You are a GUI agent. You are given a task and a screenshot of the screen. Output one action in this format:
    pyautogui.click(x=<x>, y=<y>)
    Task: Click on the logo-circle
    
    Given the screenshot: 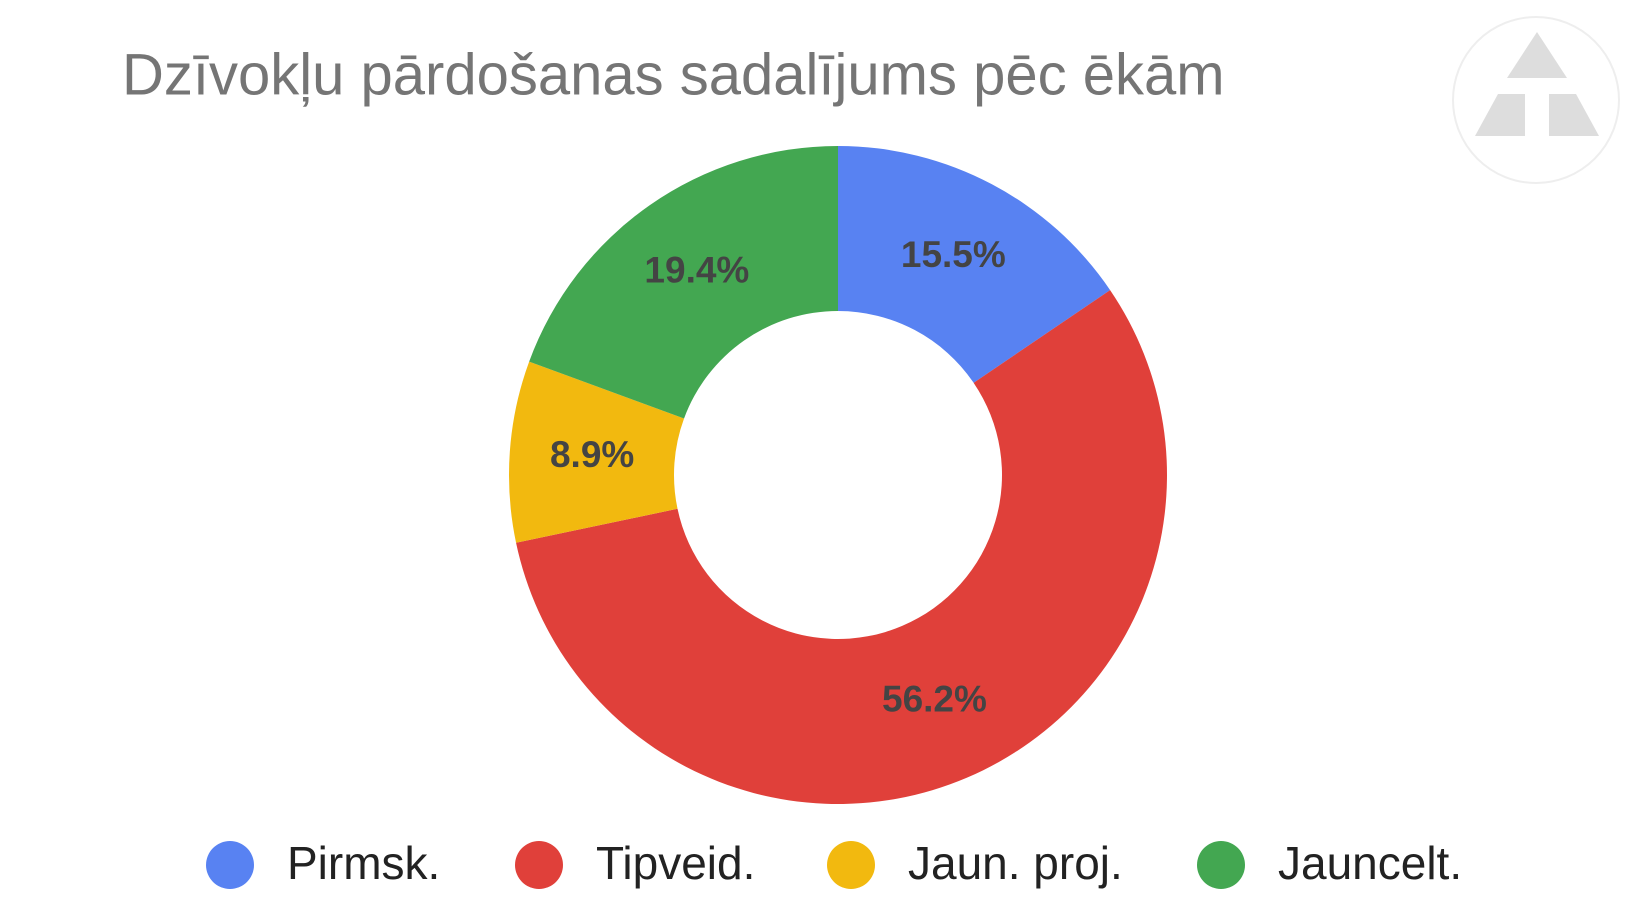 What is the action you would take?
    pyautogui.click(x=1536, y=100)
    